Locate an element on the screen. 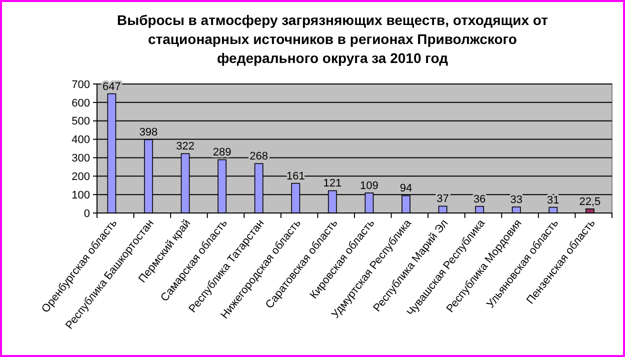 This screenshot has width=625, height=357. y-tick-label: 100 is located at coordinates (81, 195).